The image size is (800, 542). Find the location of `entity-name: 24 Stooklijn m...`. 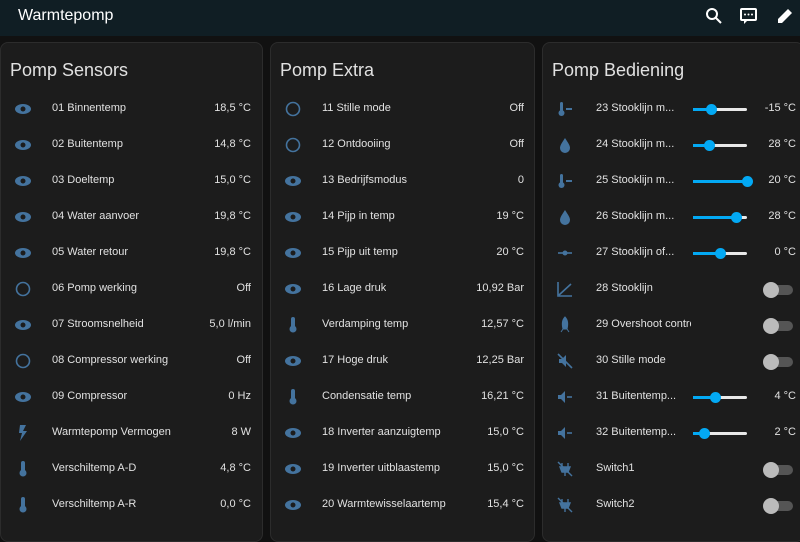

entity-name: 24 Stooklijn m... is located at coordinates (635, 144).